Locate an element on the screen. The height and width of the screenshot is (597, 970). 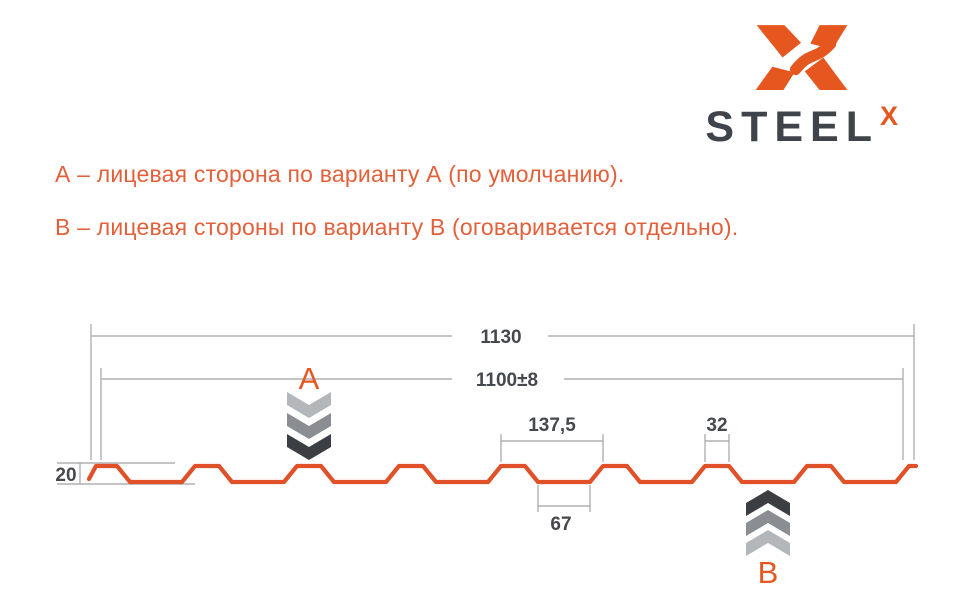
dimension-rib-pitch: 137,5 is located at coordinates (552, 438).